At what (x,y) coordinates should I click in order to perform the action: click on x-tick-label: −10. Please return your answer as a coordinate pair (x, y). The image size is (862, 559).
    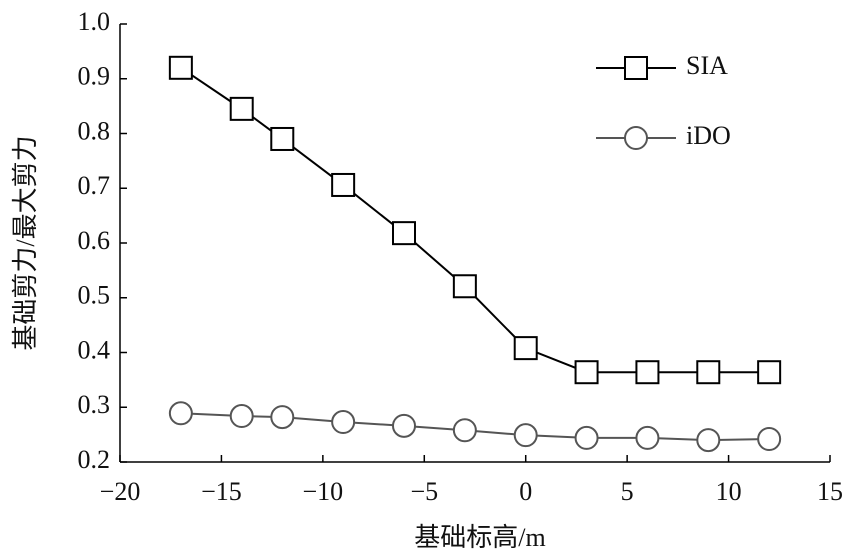
    Looking at the image, I should click on (323, 491).